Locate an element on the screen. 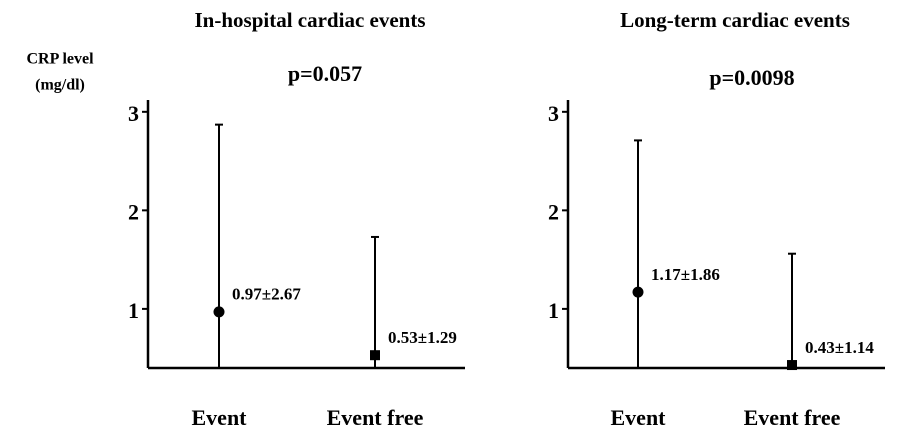 Image resolution: width=917 pixels, height=444 pixels. chart-title: Long-term cardiac events is located at coordinates (735, 20).